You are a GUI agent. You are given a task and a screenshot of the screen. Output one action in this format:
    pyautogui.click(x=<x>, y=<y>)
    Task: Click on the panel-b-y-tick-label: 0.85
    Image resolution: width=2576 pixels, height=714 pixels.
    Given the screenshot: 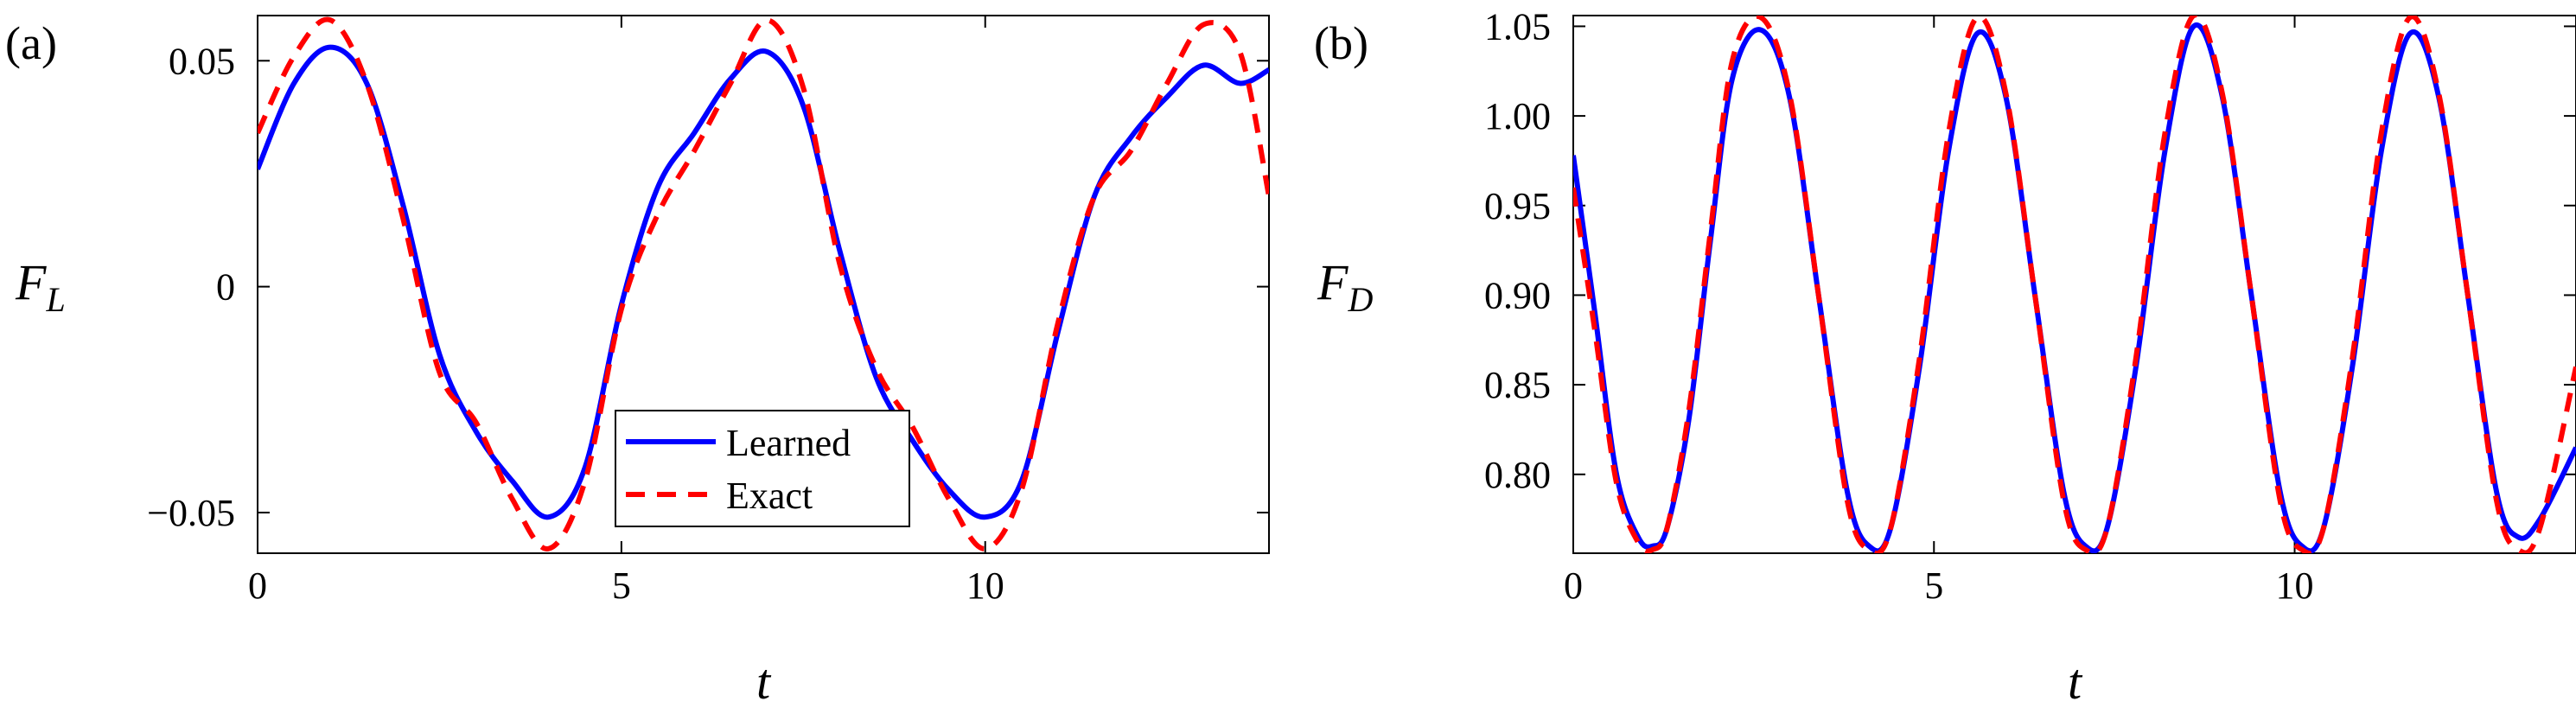 What is the action you would take?
    pyautogui.click(x=1517, y=385)
    